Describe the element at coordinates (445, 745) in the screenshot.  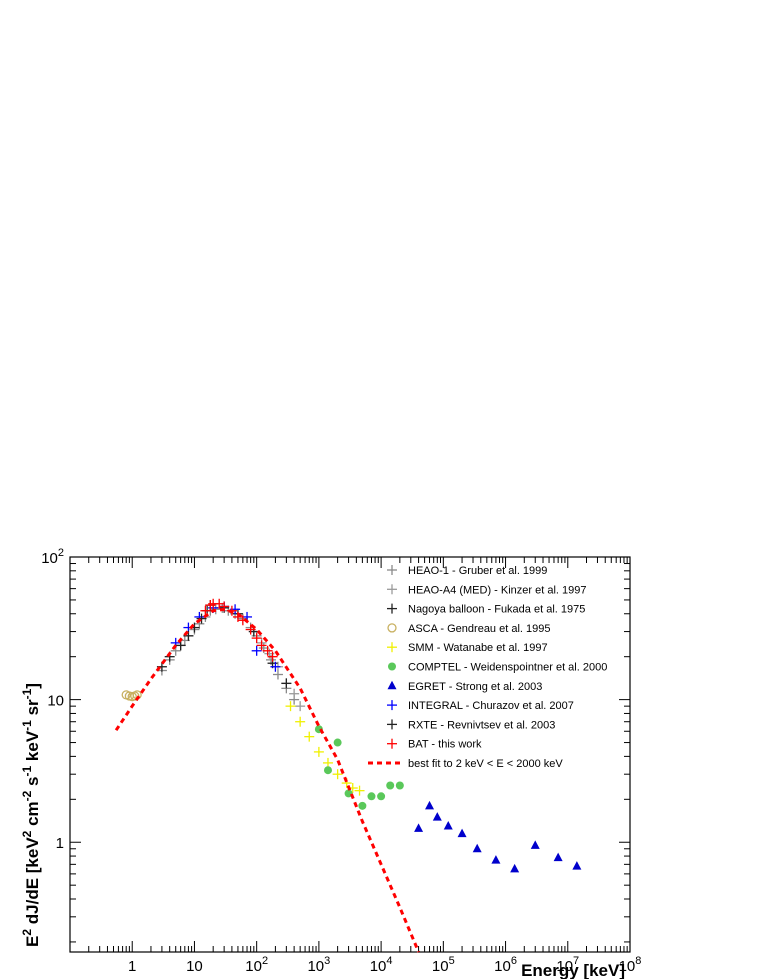
I see `legend-label: BAT - this work` at that location.